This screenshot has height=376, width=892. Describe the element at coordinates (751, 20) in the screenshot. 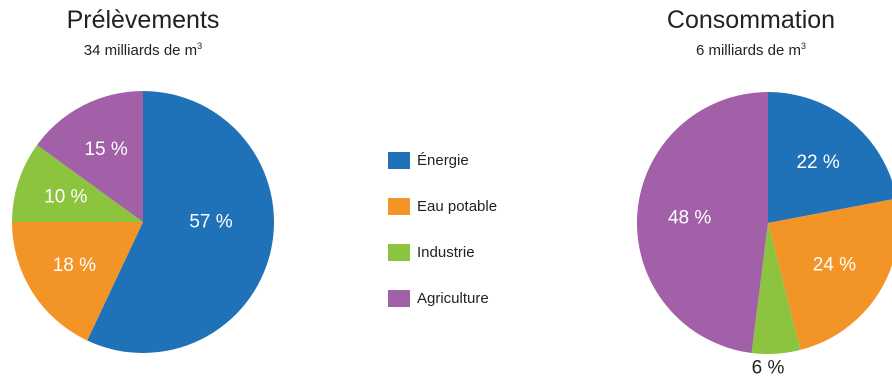

I see `chart-title-consommation: Consommation` at that location.